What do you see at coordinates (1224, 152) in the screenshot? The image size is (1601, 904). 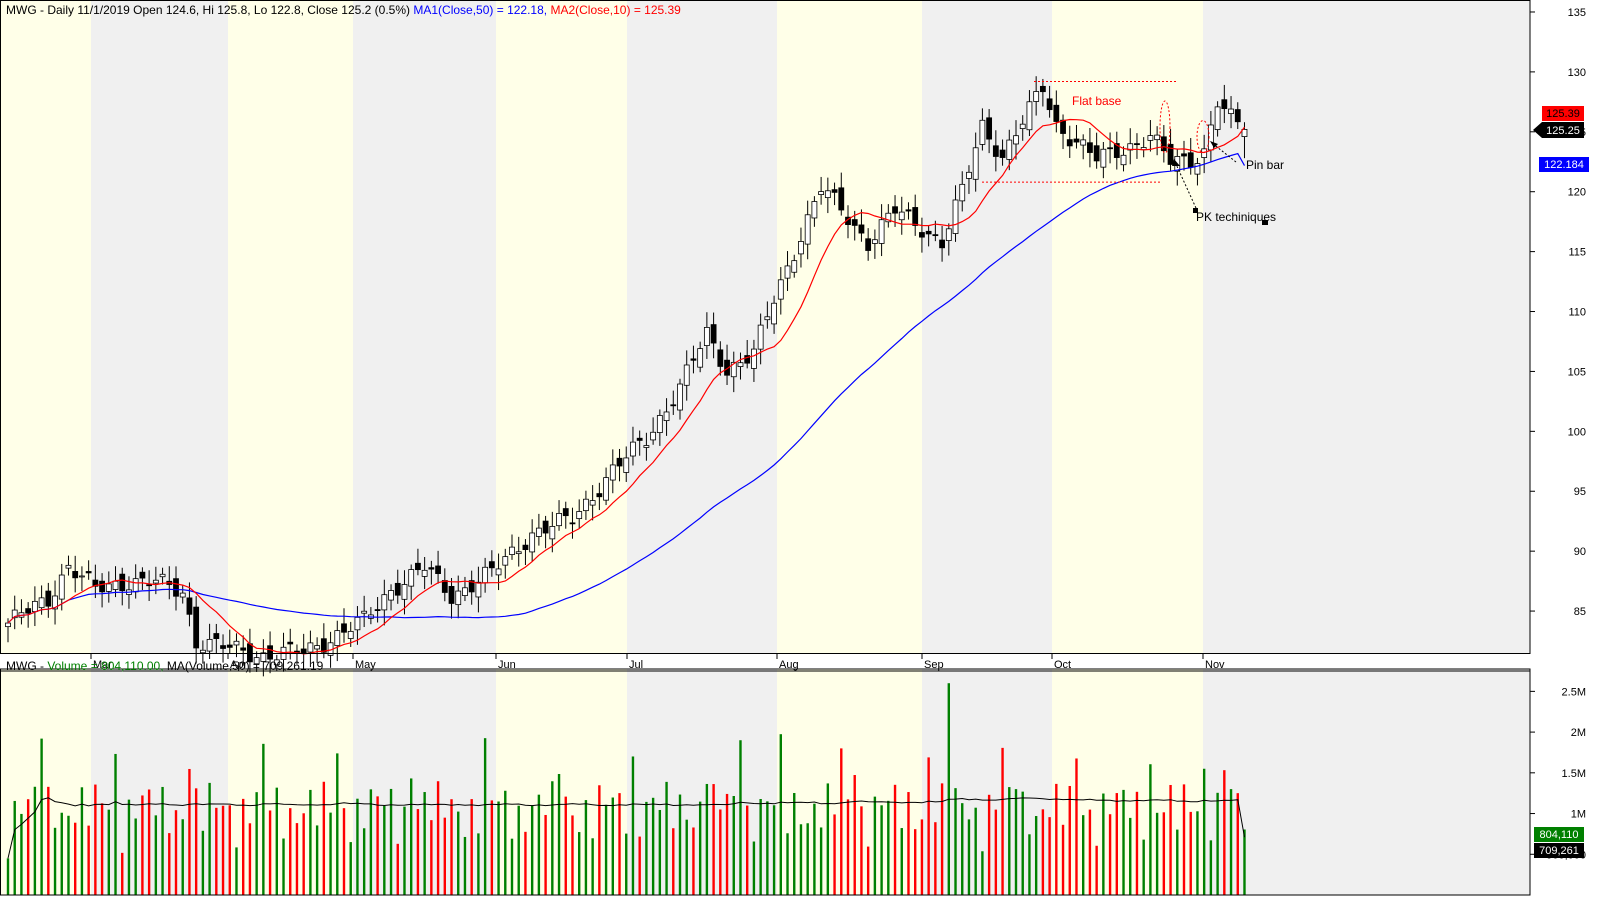 I see `pin-bar-arrow` at bounding box center [1224, 152].